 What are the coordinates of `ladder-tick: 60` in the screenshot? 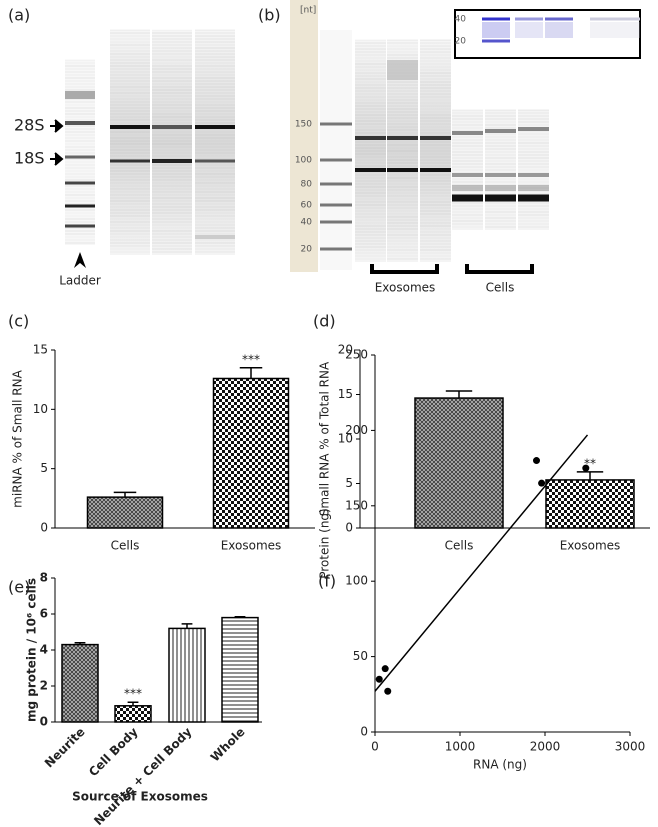 It's located at (307, 206).